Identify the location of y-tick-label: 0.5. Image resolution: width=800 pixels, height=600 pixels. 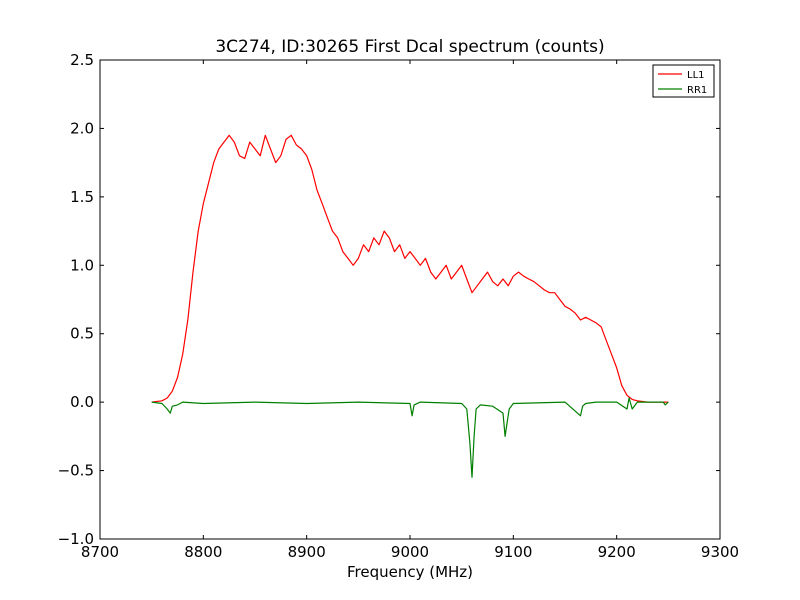
(82, 334).